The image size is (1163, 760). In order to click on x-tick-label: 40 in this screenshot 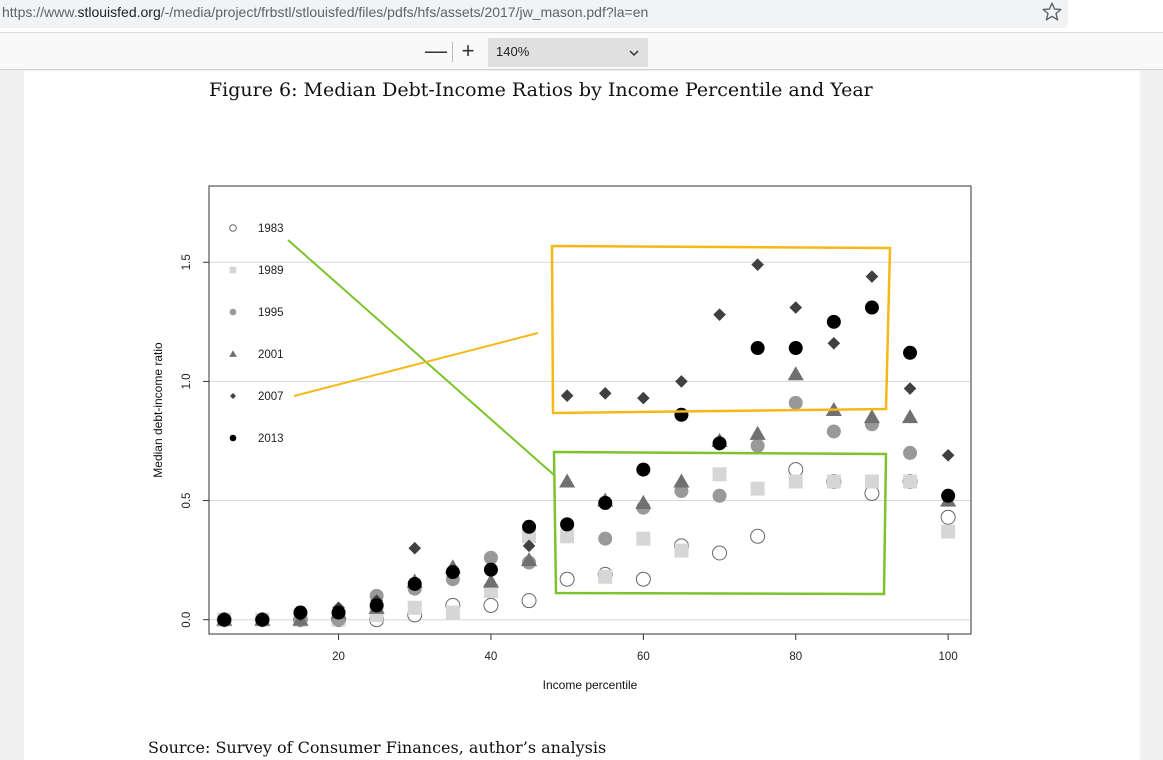, I will do `click(491, 657)`.